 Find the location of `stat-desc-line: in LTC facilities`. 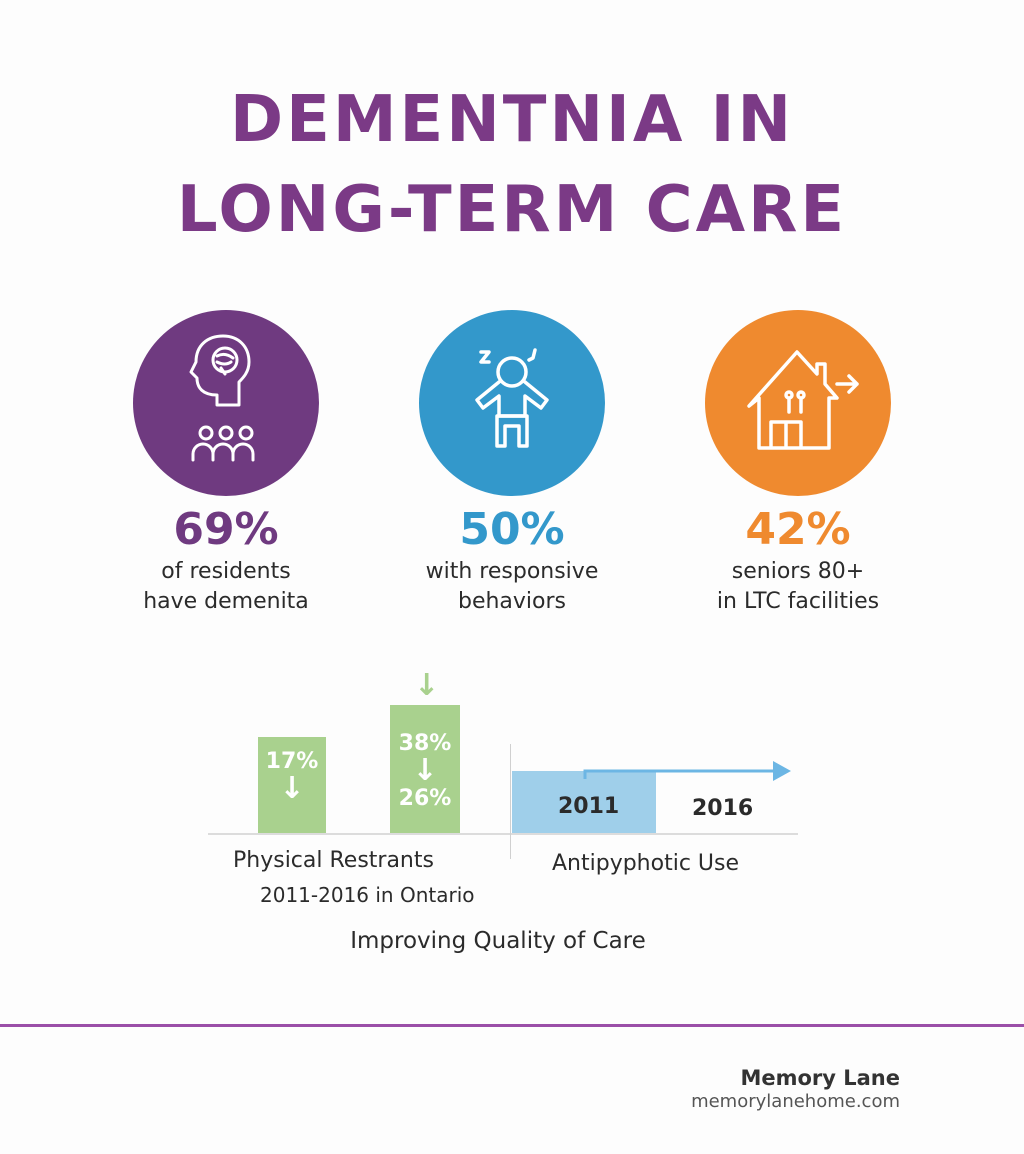

stat-desc-line: in LTC facilities is located at coordinates (798, 601).